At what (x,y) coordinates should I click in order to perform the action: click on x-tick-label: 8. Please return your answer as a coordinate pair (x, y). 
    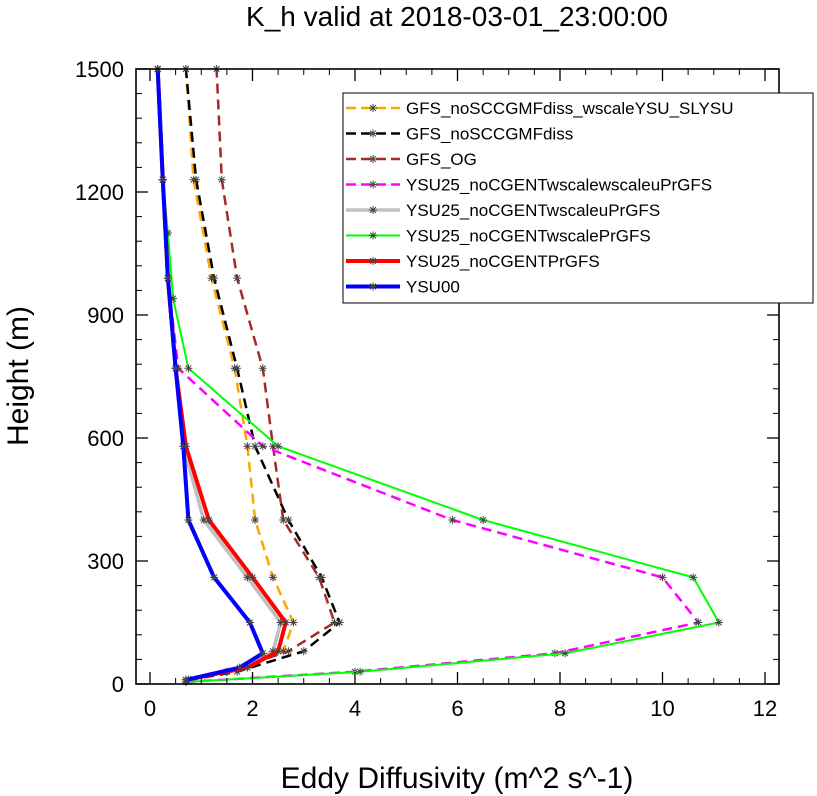
    Looking at the image, I should click on (560, 708).